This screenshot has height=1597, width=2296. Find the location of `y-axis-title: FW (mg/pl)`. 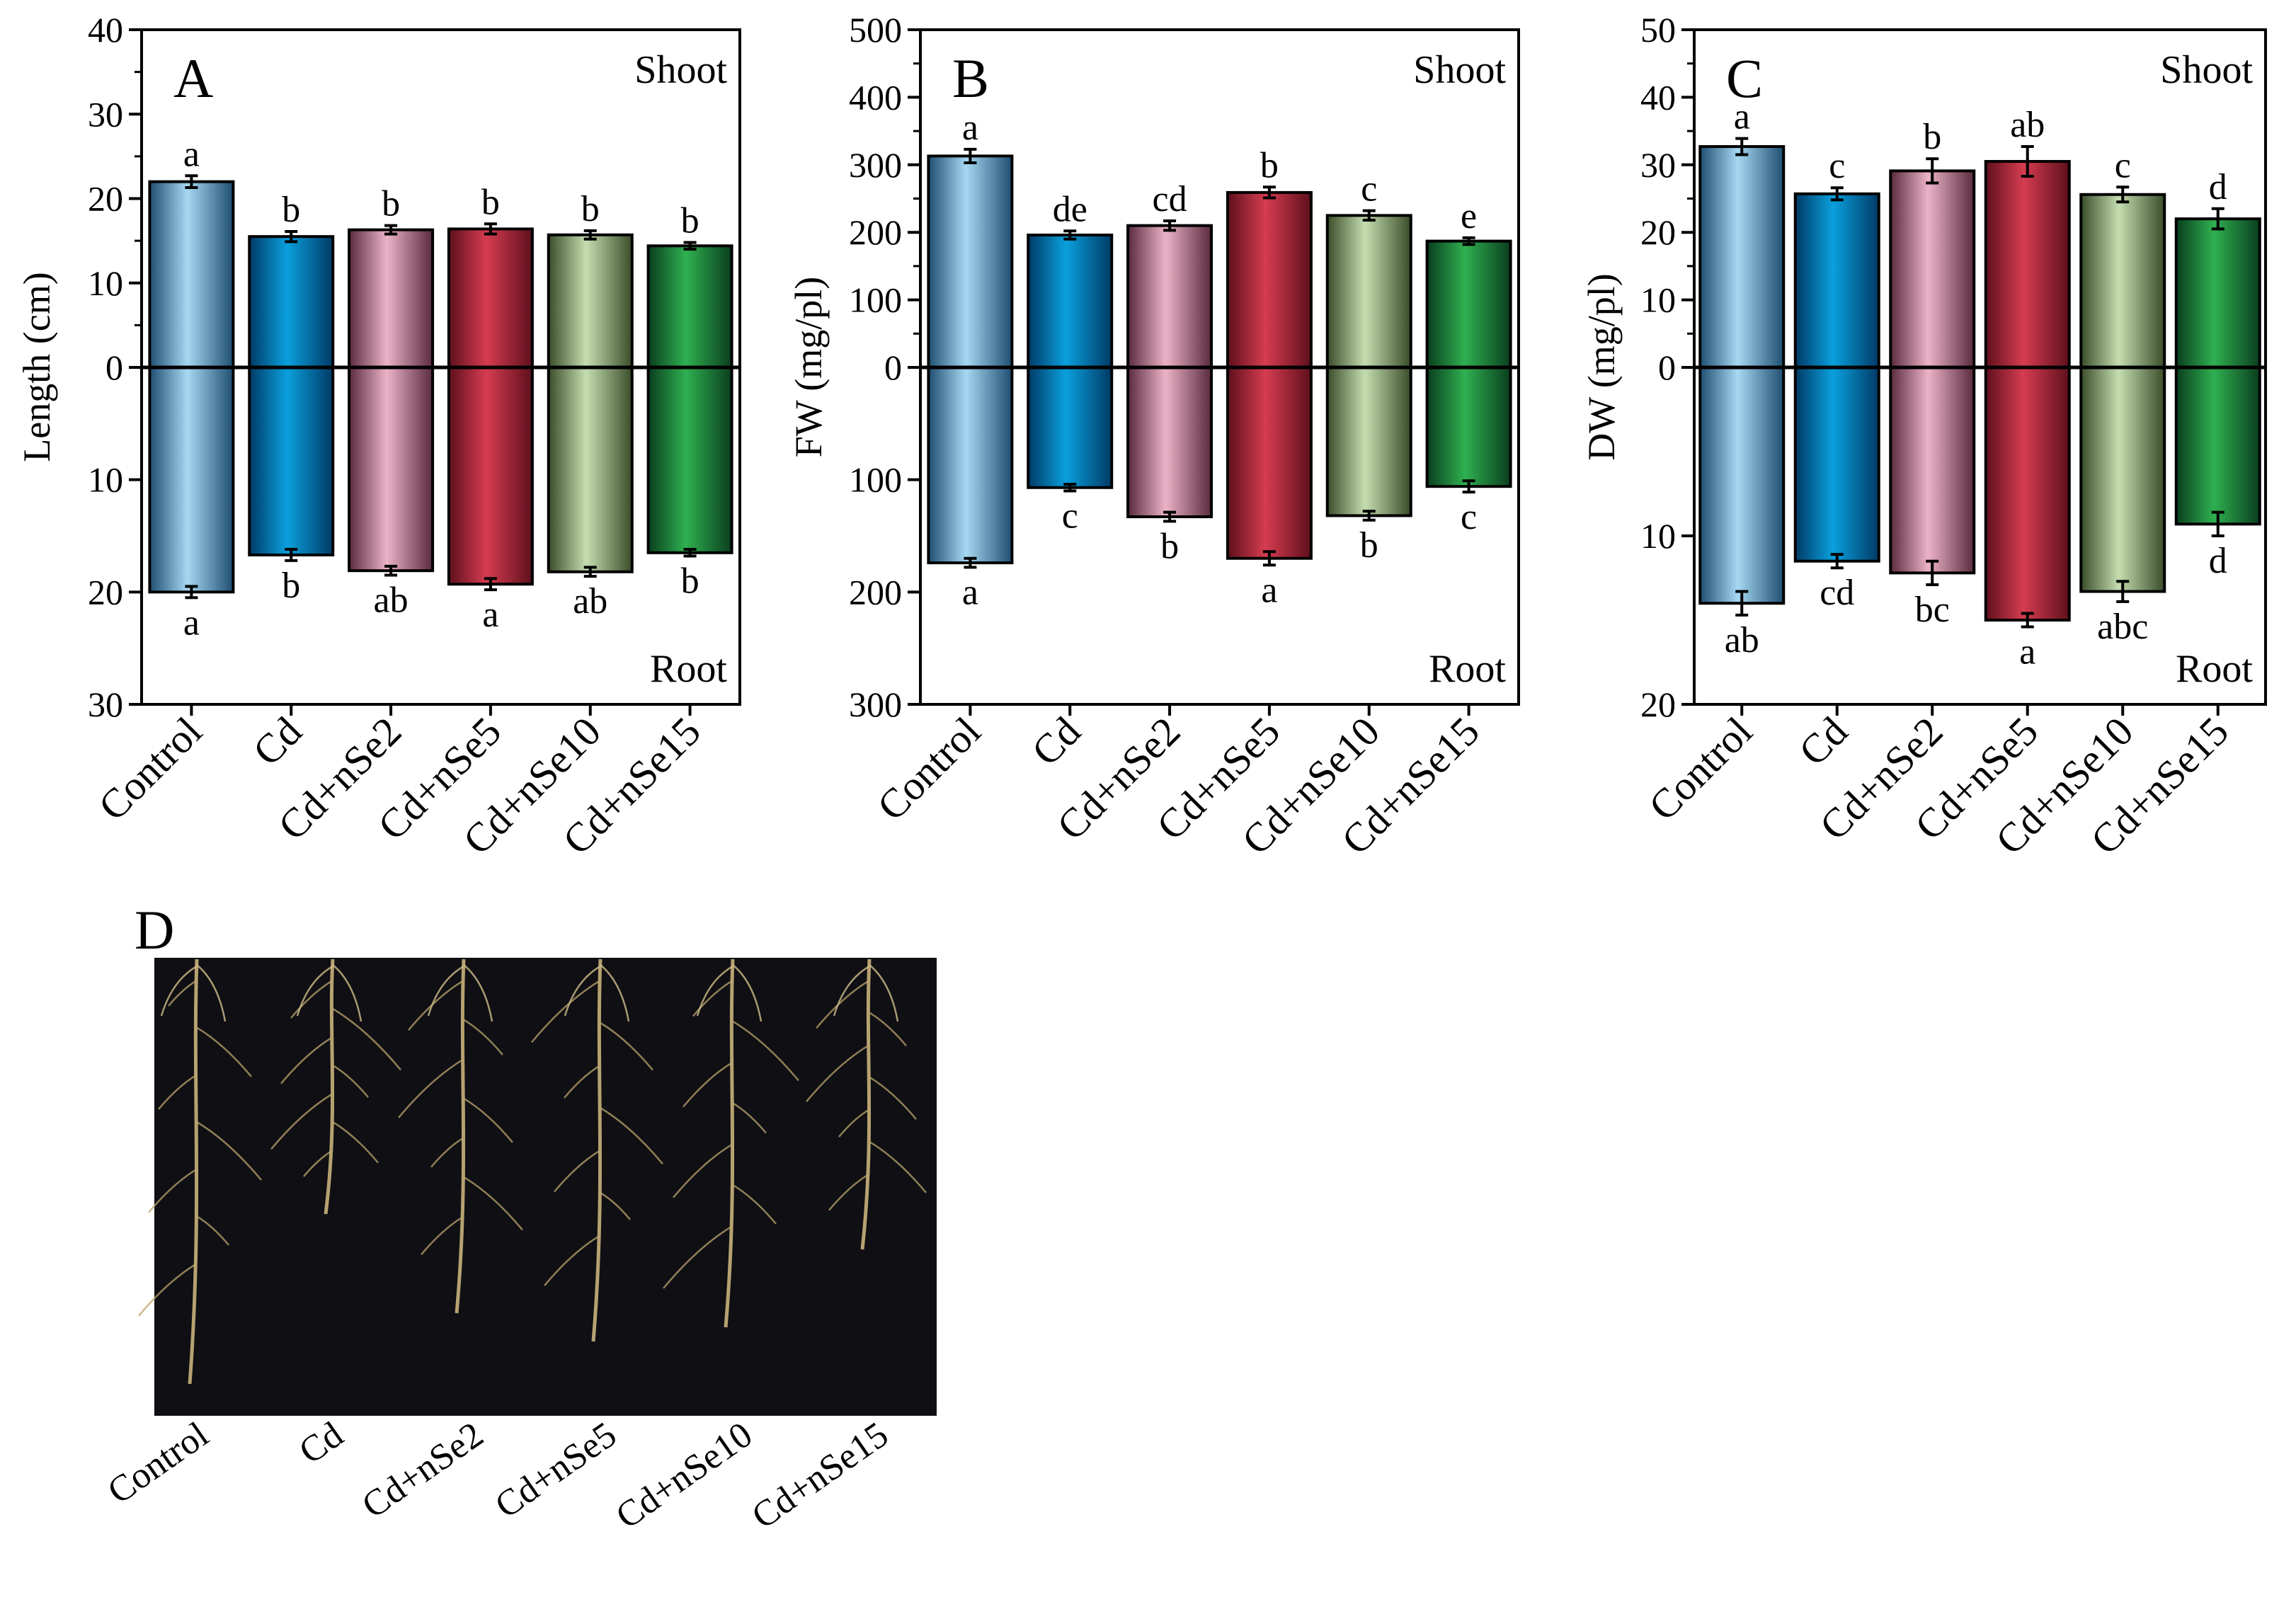

y-axis-title: FW (mg/pl) is located at coordinates (808, 368).